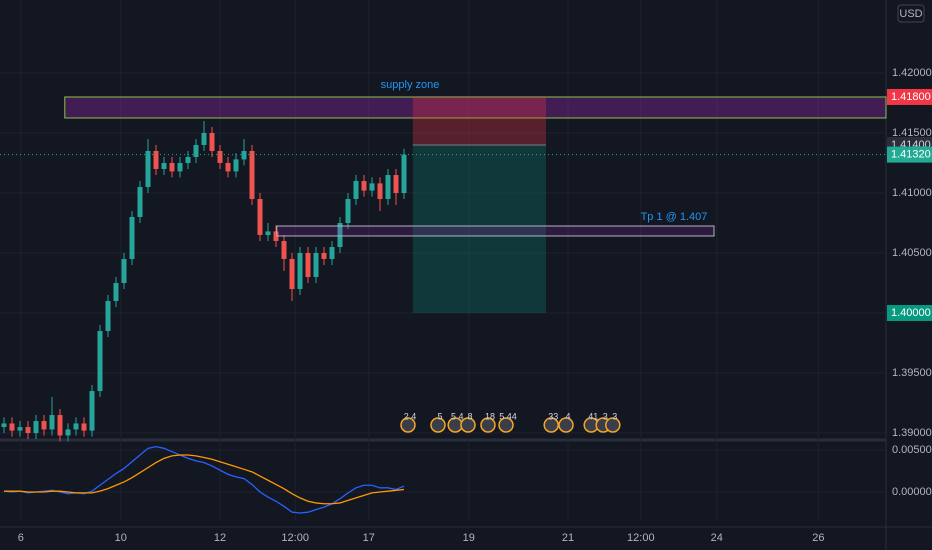 This screenshot has height=550, width=932. I want to click on x-tick-label: 24, so click(717, 538).